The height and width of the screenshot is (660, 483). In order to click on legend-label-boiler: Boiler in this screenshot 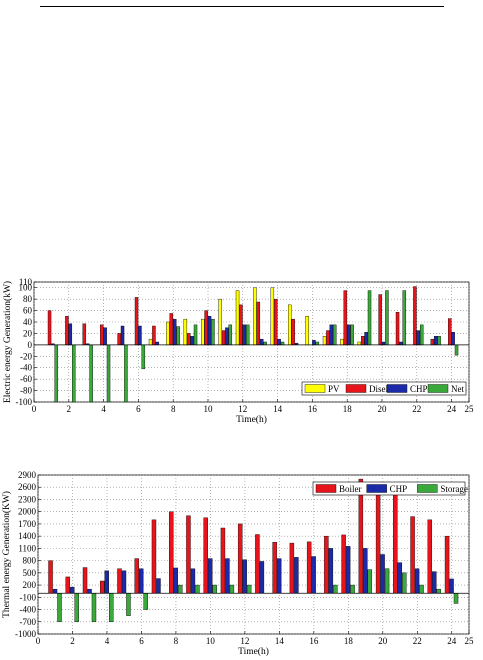, I will do `click(350, 489)`.